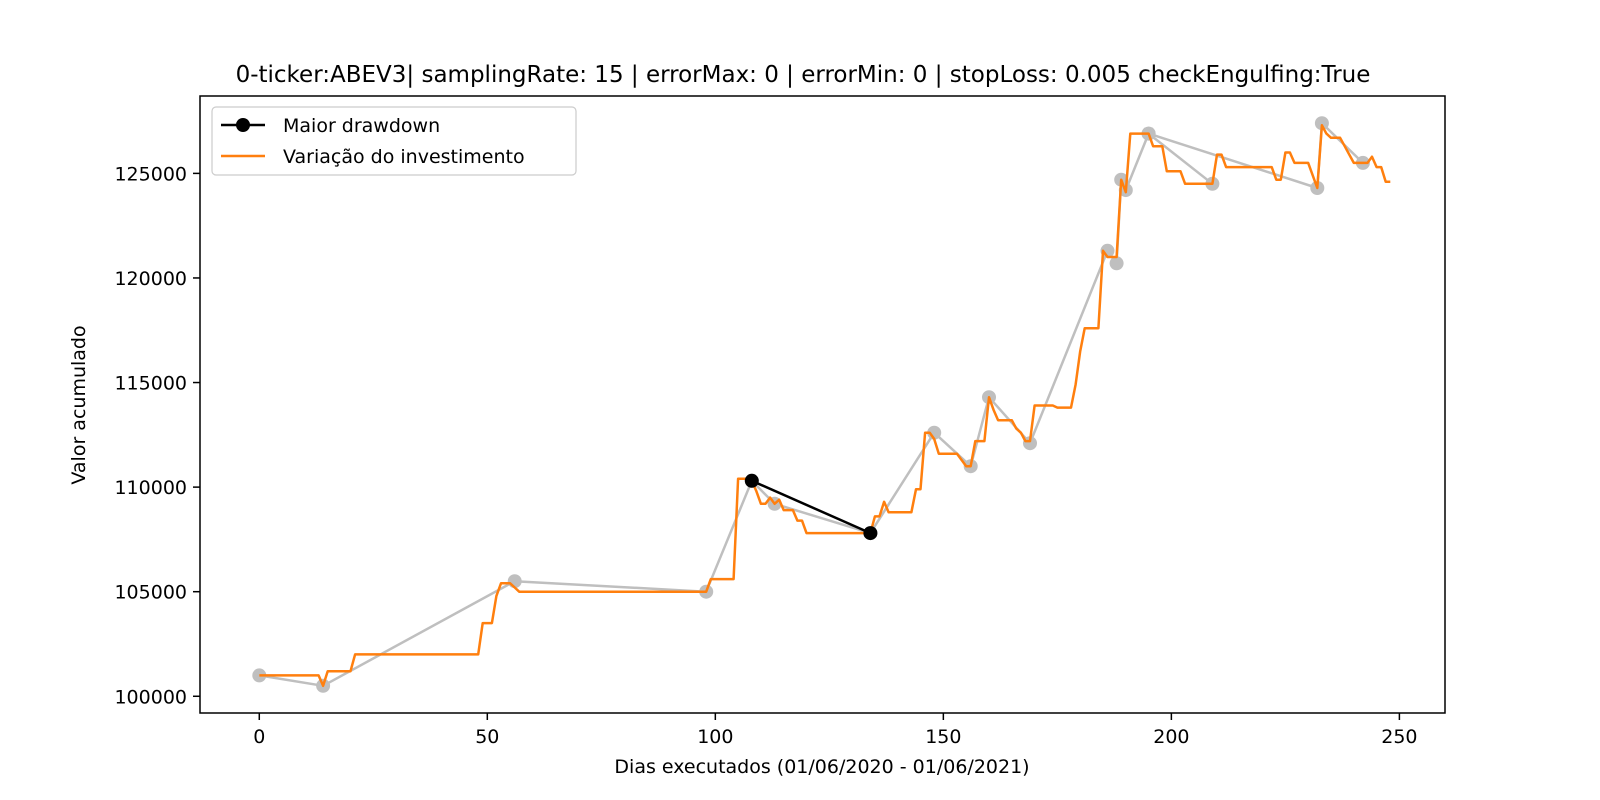 The width and height of the screenshot is (1600, 800). I want to click on y-tick-label: 125000, so click(150, 174).